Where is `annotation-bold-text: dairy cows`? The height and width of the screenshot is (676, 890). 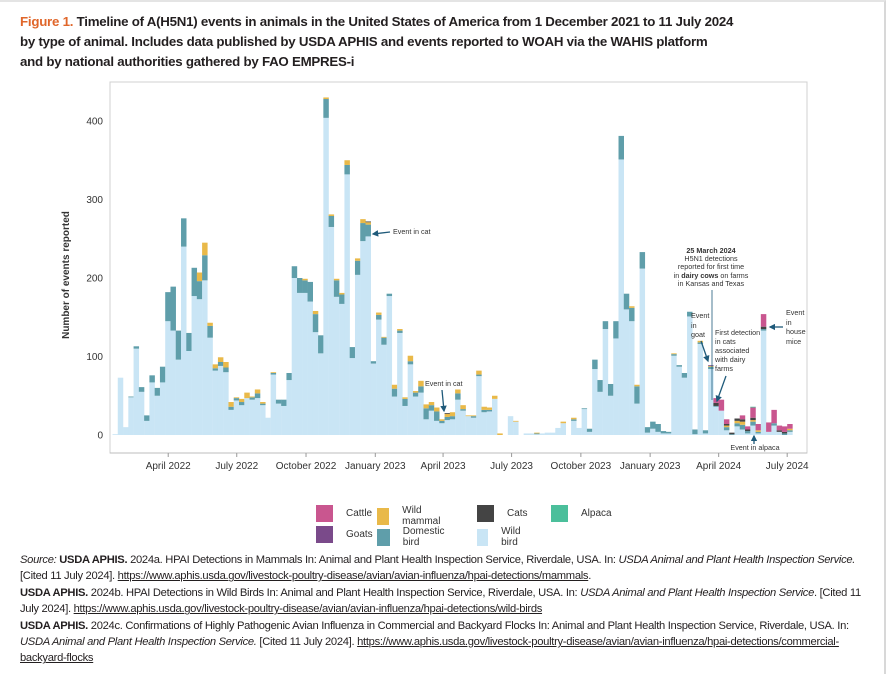 annotation-bold-text: dairy cows is located at coordinates (699, 275).